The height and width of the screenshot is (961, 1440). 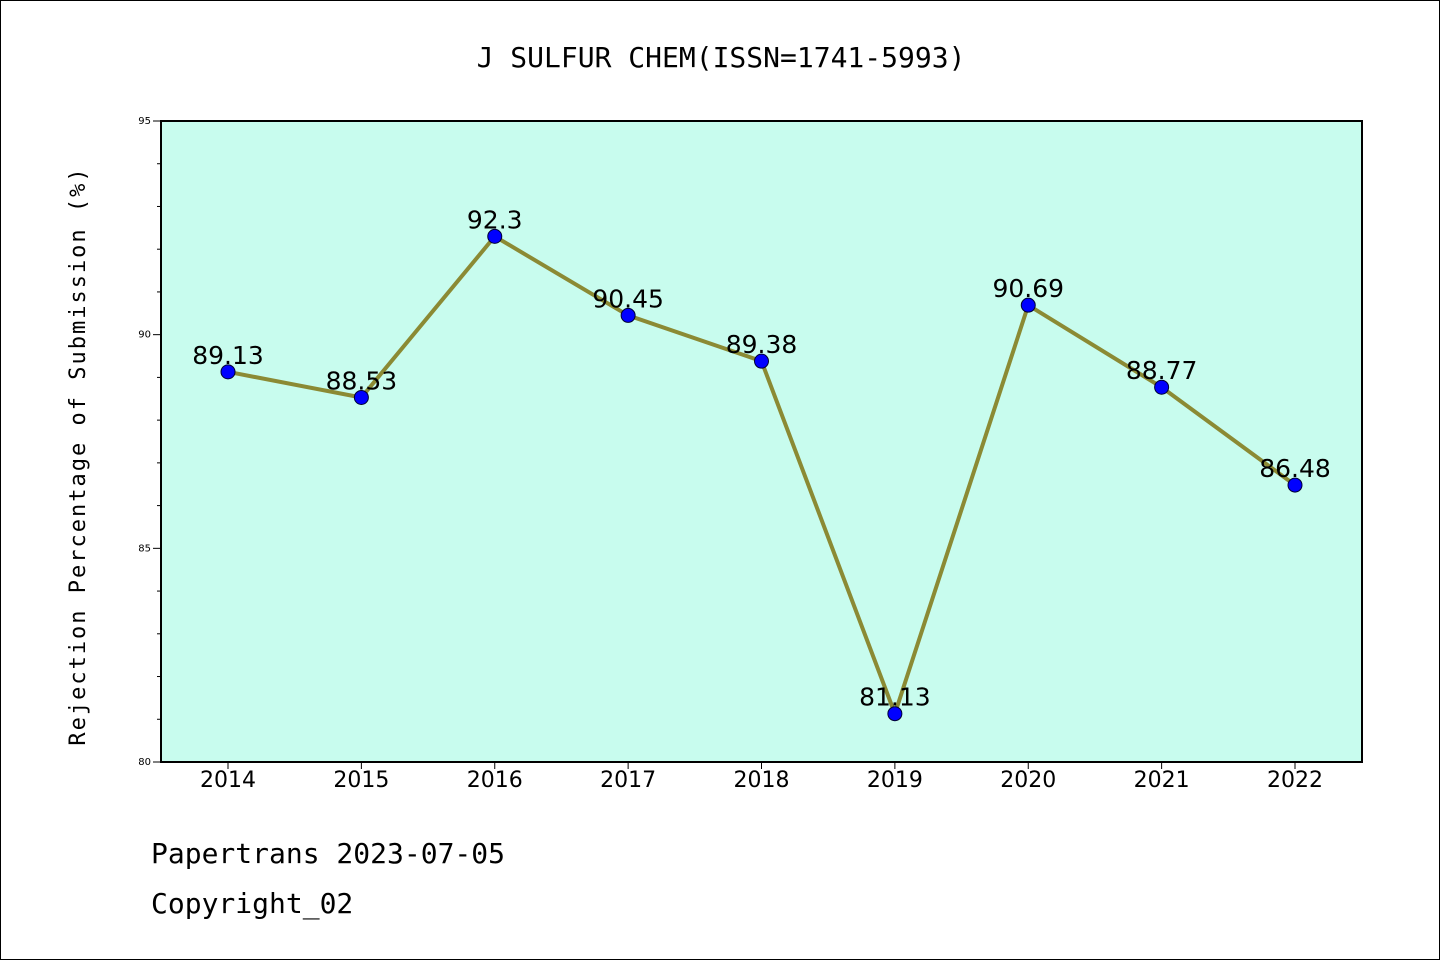 I want to click on chart-title: J SULFUR CHEM(ISSN=1741-5993), so click(x=721, y=57).